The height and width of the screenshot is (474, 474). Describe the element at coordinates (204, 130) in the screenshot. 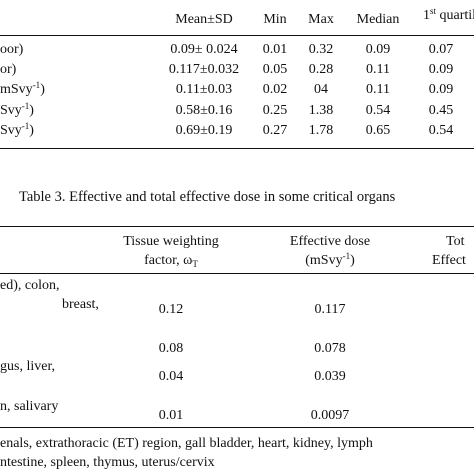

I see `cell-mean: 0.69±0.19` at that location.